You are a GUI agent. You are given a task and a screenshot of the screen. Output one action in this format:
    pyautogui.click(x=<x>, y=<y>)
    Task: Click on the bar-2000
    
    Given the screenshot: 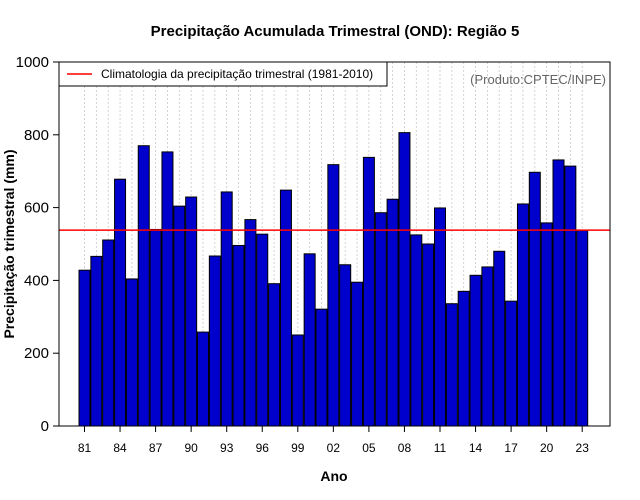 What is the action you would take?
    pyautogui.click(x=309, y=340)
    